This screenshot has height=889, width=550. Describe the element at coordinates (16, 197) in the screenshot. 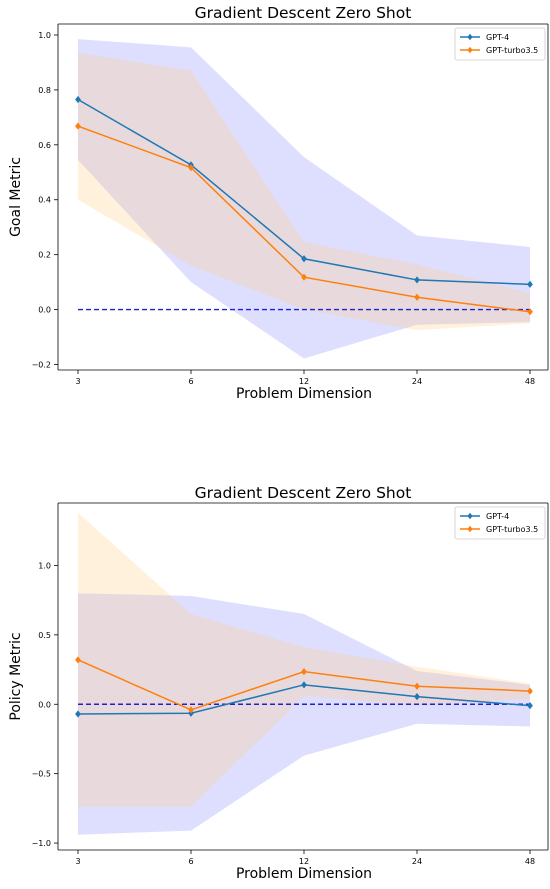

I see `y-axis-label: Goal Metric` at that location.